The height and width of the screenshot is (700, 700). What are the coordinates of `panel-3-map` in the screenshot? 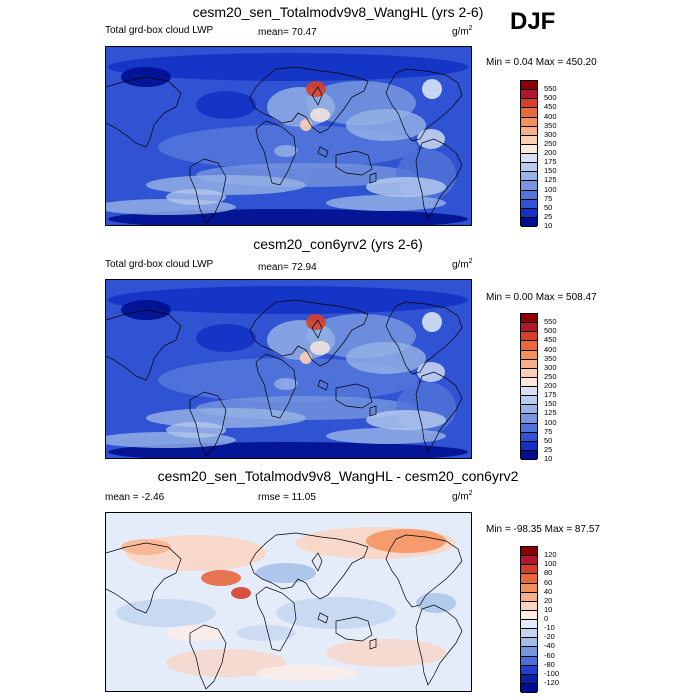 It's located at (288, 602).